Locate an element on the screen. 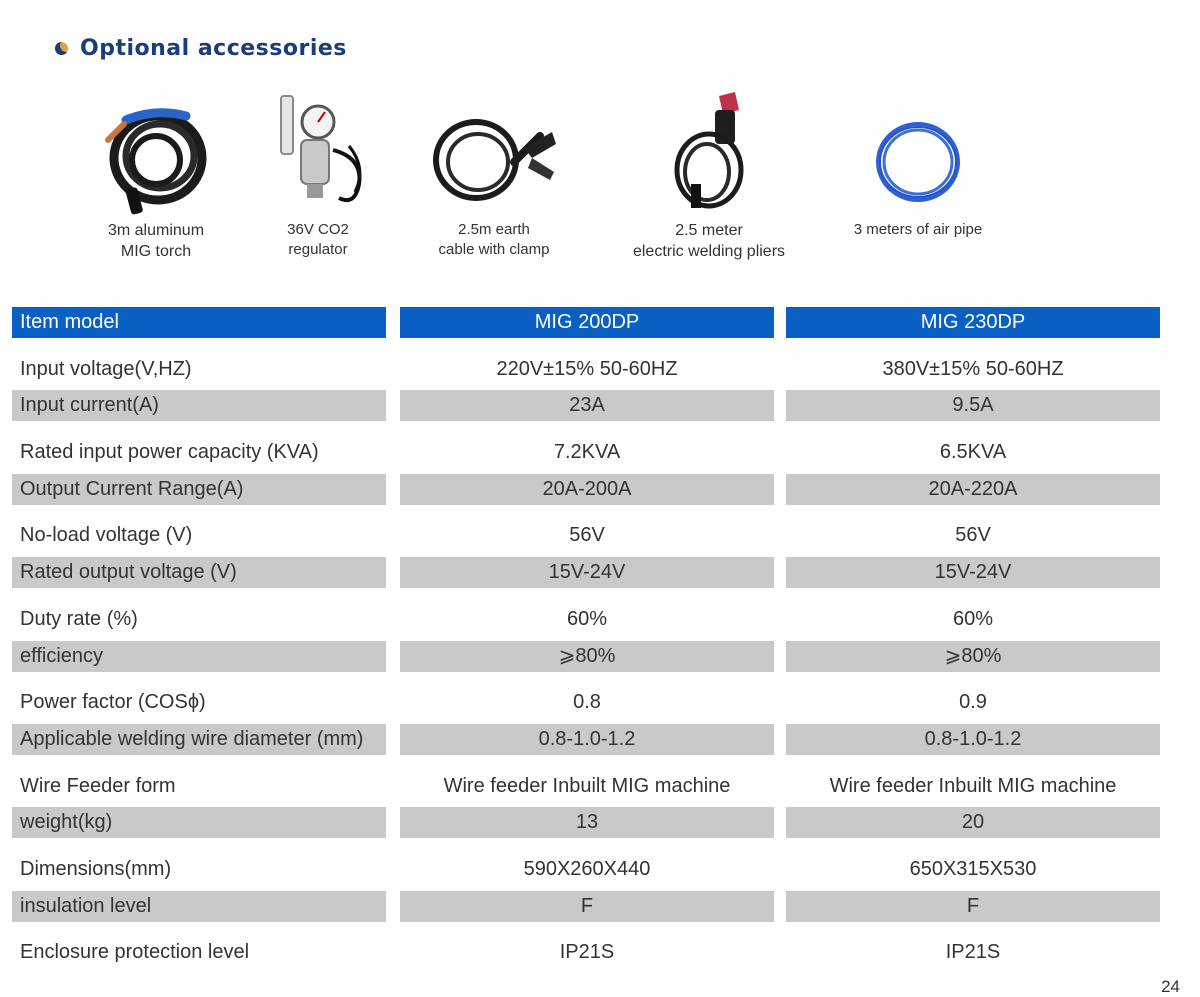 The width and height of the screenshot is (1200, 997). earth-clamp-icon is located at coordinates (494, 160).